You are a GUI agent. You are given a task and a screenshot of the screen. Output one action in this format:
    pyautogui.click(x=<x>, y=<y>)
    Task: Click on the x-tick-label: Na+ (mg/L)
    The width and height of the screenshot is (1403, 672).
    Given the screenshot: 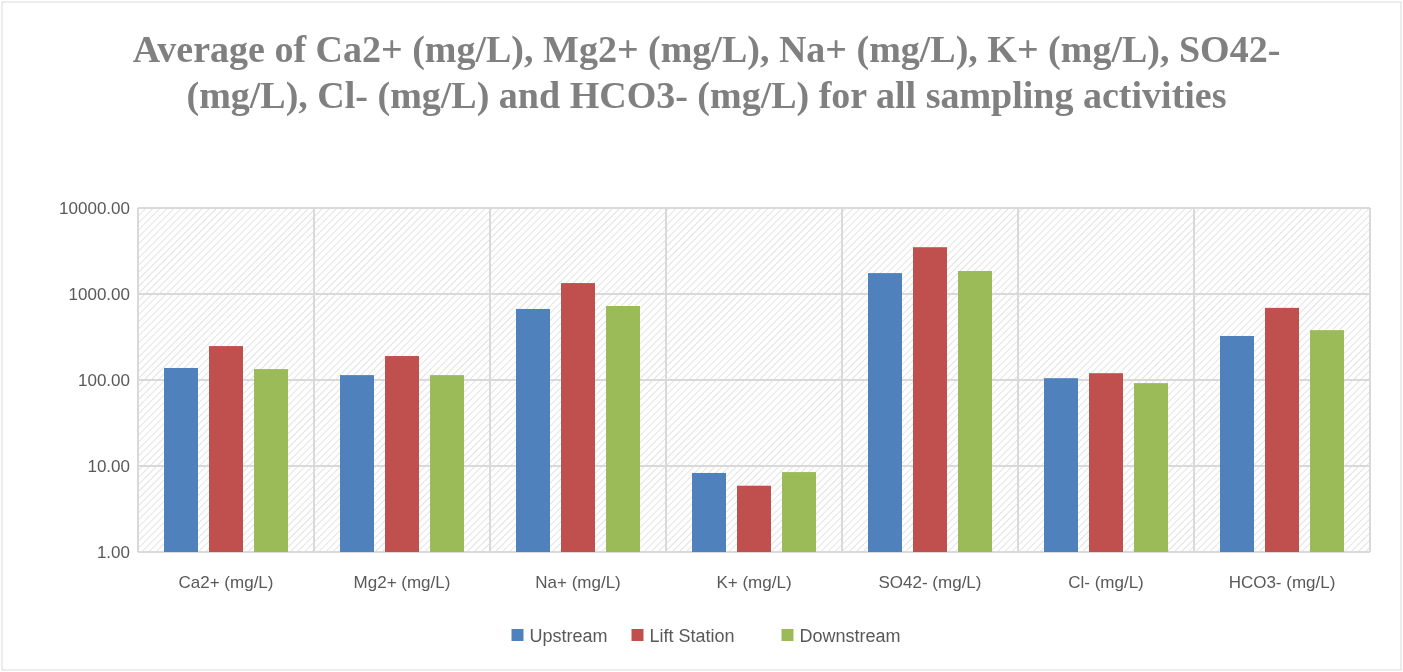 What is the action you would take?
    pyautogui.click(x=578, y=582)
    